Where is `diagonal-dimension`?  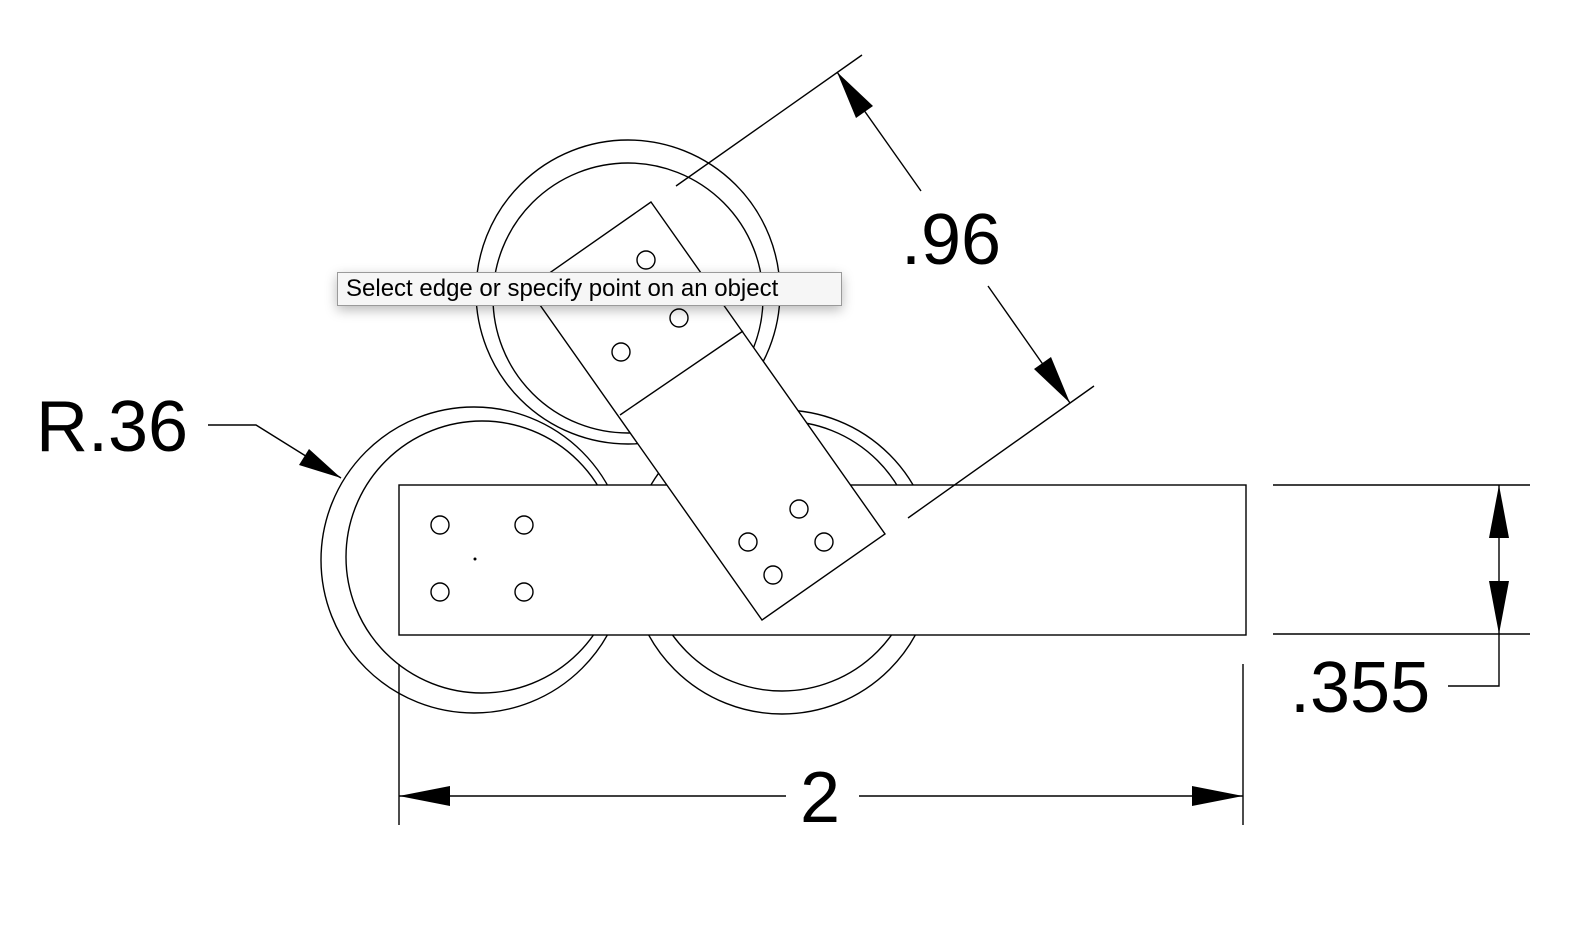
diagonal-dimension is located at coordinates (885, 286).